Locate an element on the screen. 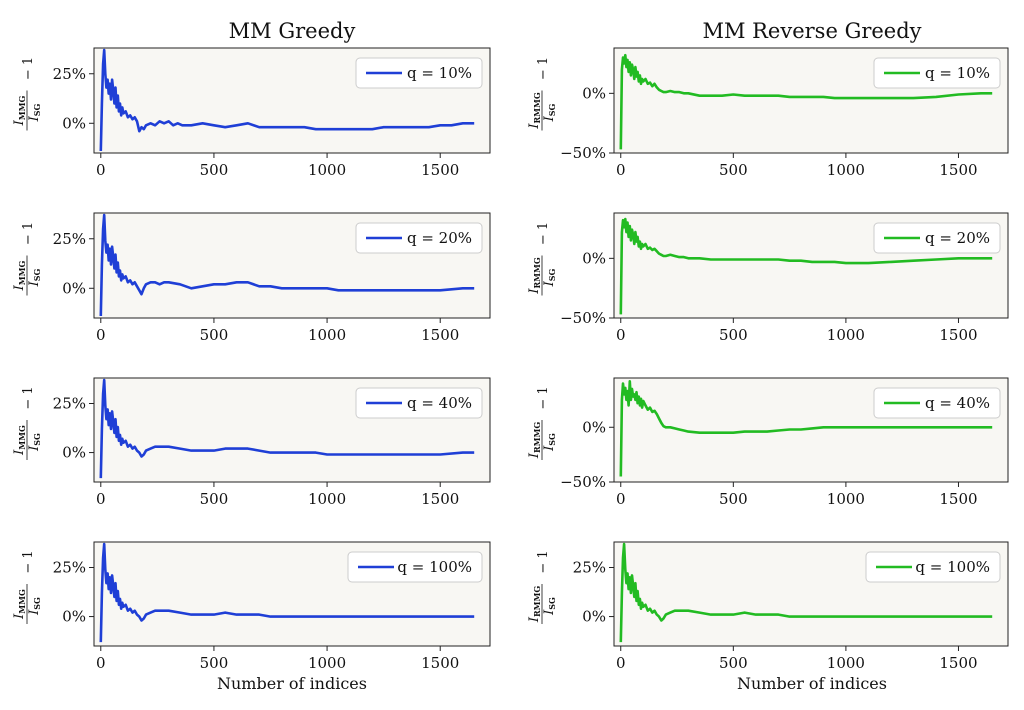 The width and height of the screenshot is (1024, 710). subplot-reverse-greedy-row-3: 0 500 1000 1500 −50% 0% IRMMG ISG − 1 q = 40% is located at coordinates (768, 442).